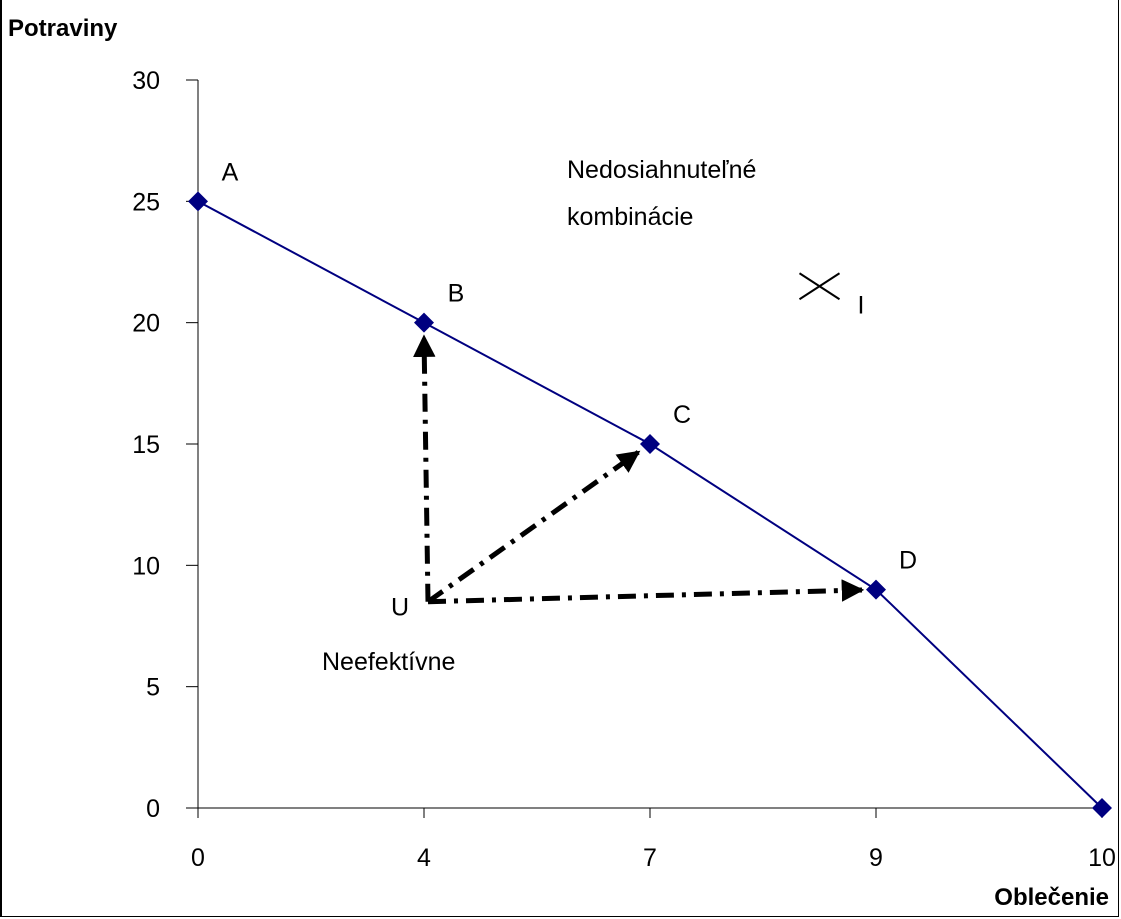 The height and width of the screenshot is (919, 1121). Describe the element at coordinates (876, 589) in the screenshot. I see `point-marker-d` at that location.